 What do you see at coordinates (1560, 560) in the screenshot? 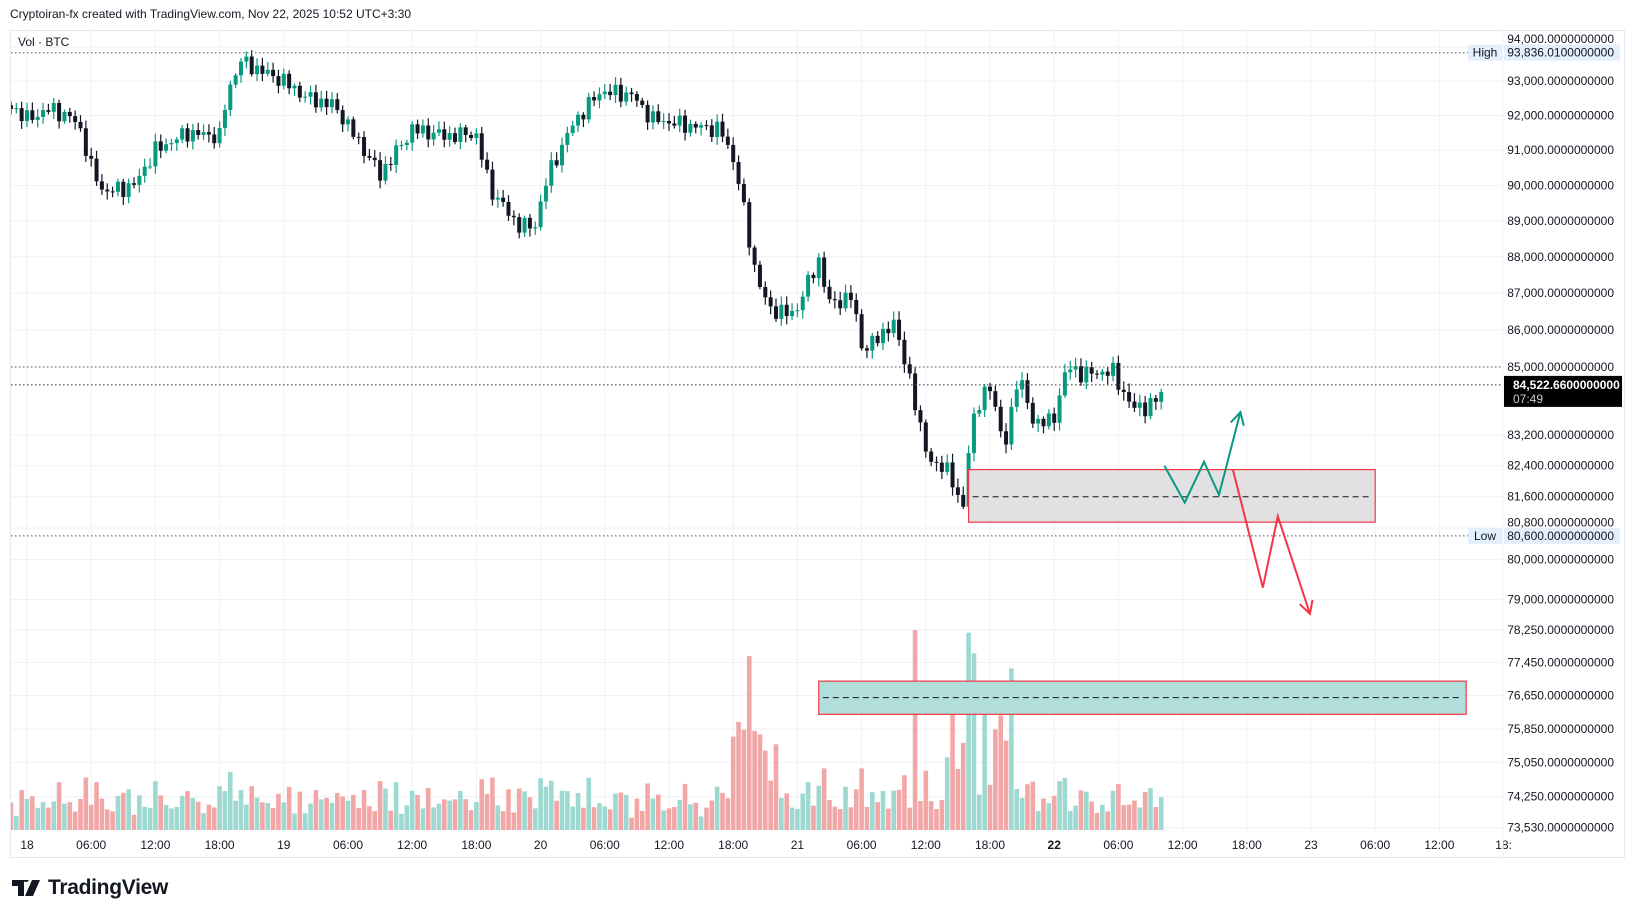
I see `price-axis-label: 80,000.0000000000` at bounding box center [1560, 560].